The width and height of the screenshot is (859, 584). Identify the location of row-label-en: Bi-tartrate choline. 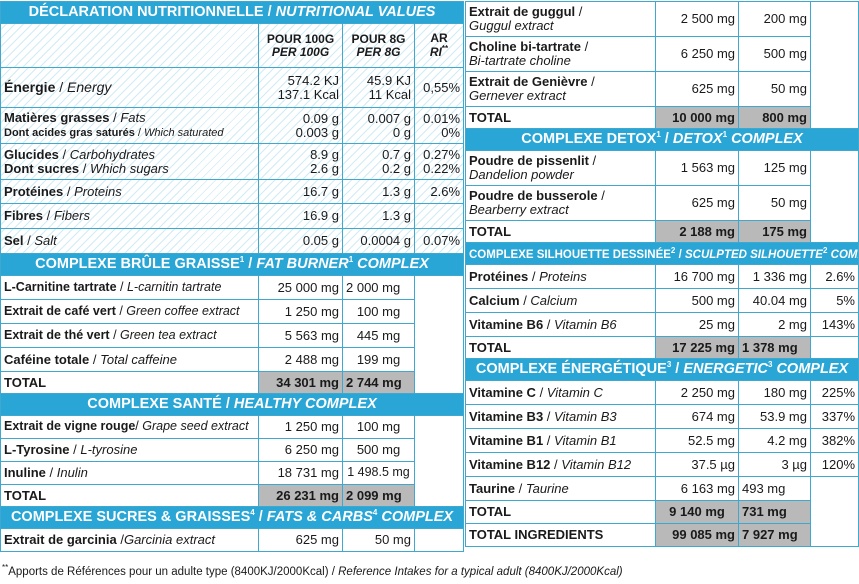
(520, 60).